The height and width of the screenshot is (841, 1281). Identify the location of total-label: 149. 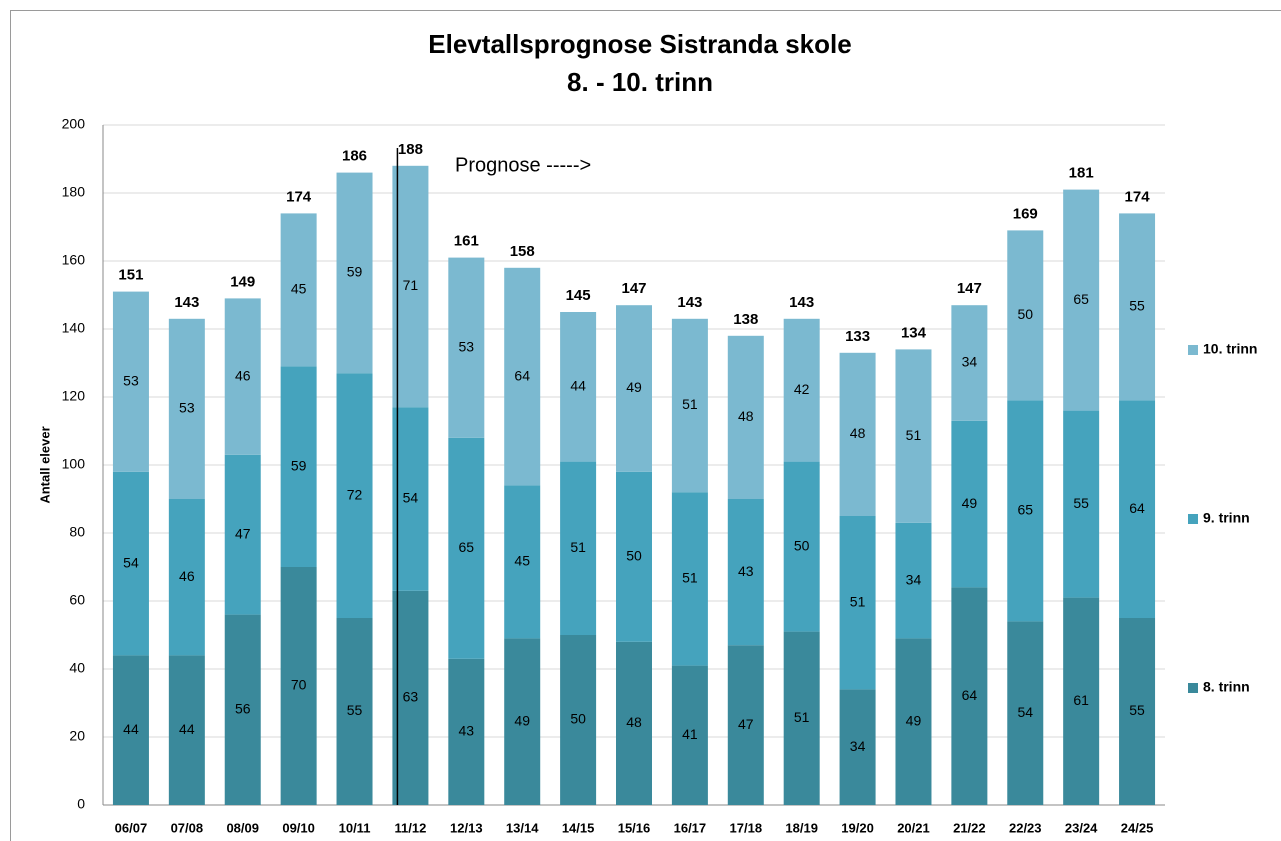
(242, 281).